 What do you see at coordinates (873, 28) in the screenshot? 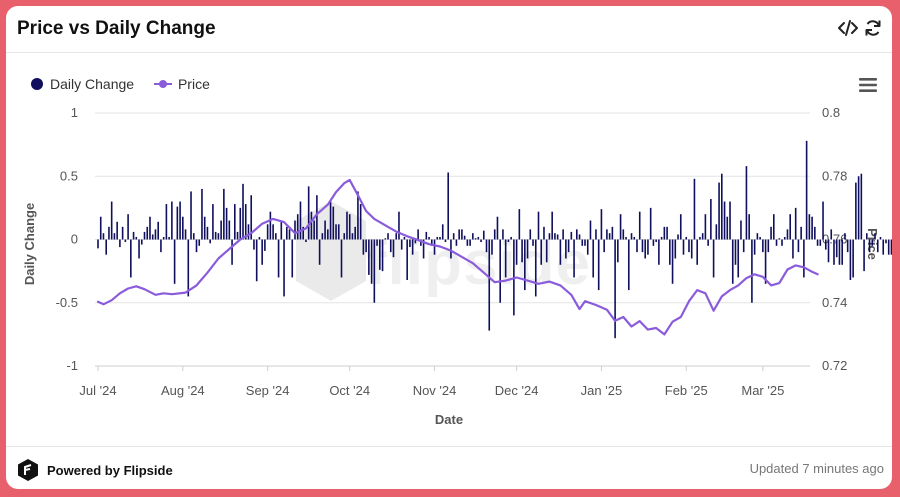
I see `refresh-icon` at bounding box center [873, 28].